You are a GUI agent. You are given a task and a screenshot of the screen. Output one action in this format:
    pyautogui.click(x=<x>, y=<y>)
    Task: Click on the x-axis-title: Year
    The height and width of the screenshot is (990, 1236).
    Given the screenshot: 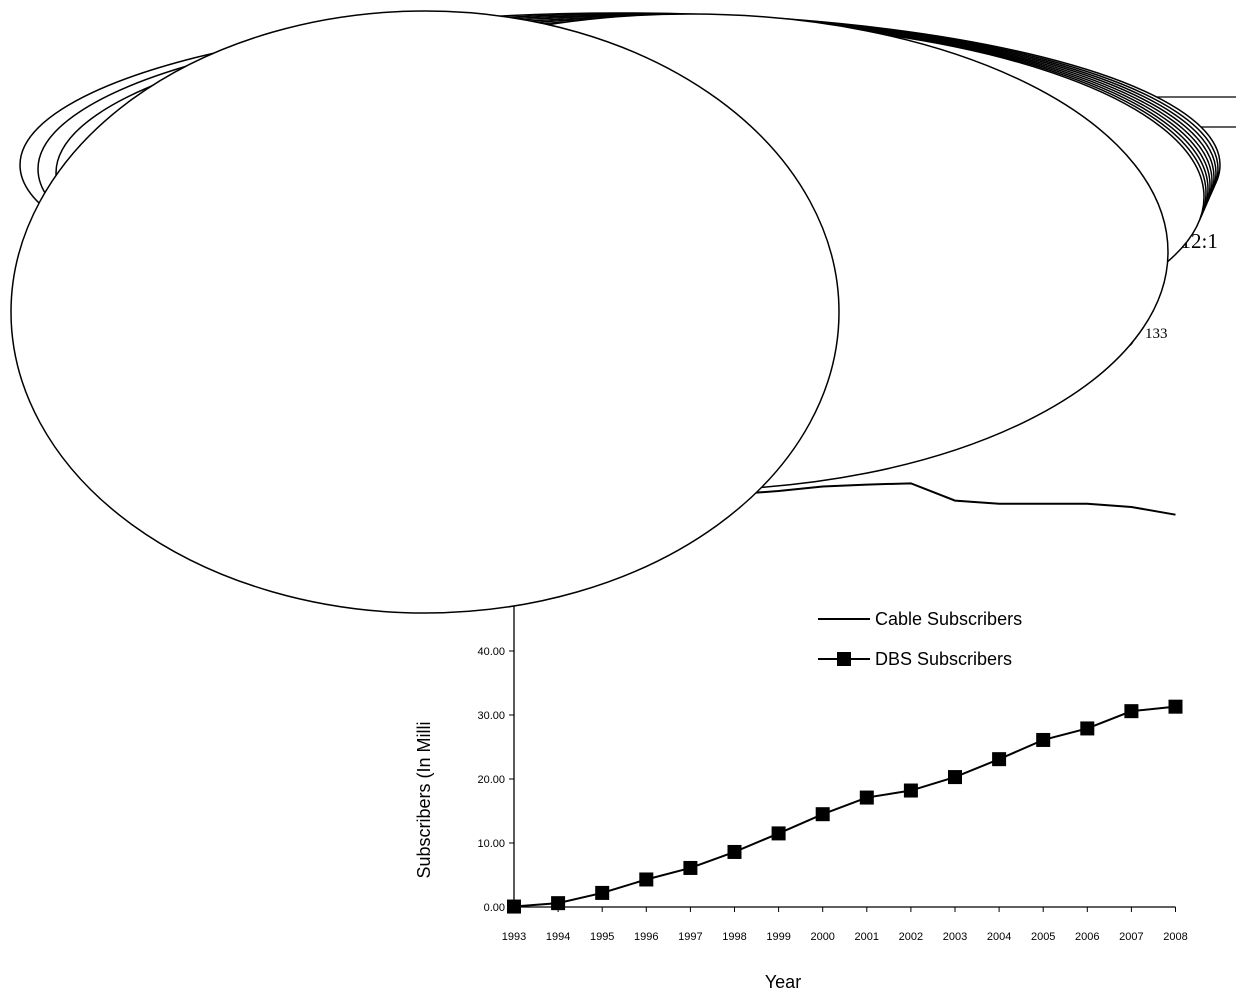 What is the action you would take?
    pyautogui.click(x=783, y=981)
    